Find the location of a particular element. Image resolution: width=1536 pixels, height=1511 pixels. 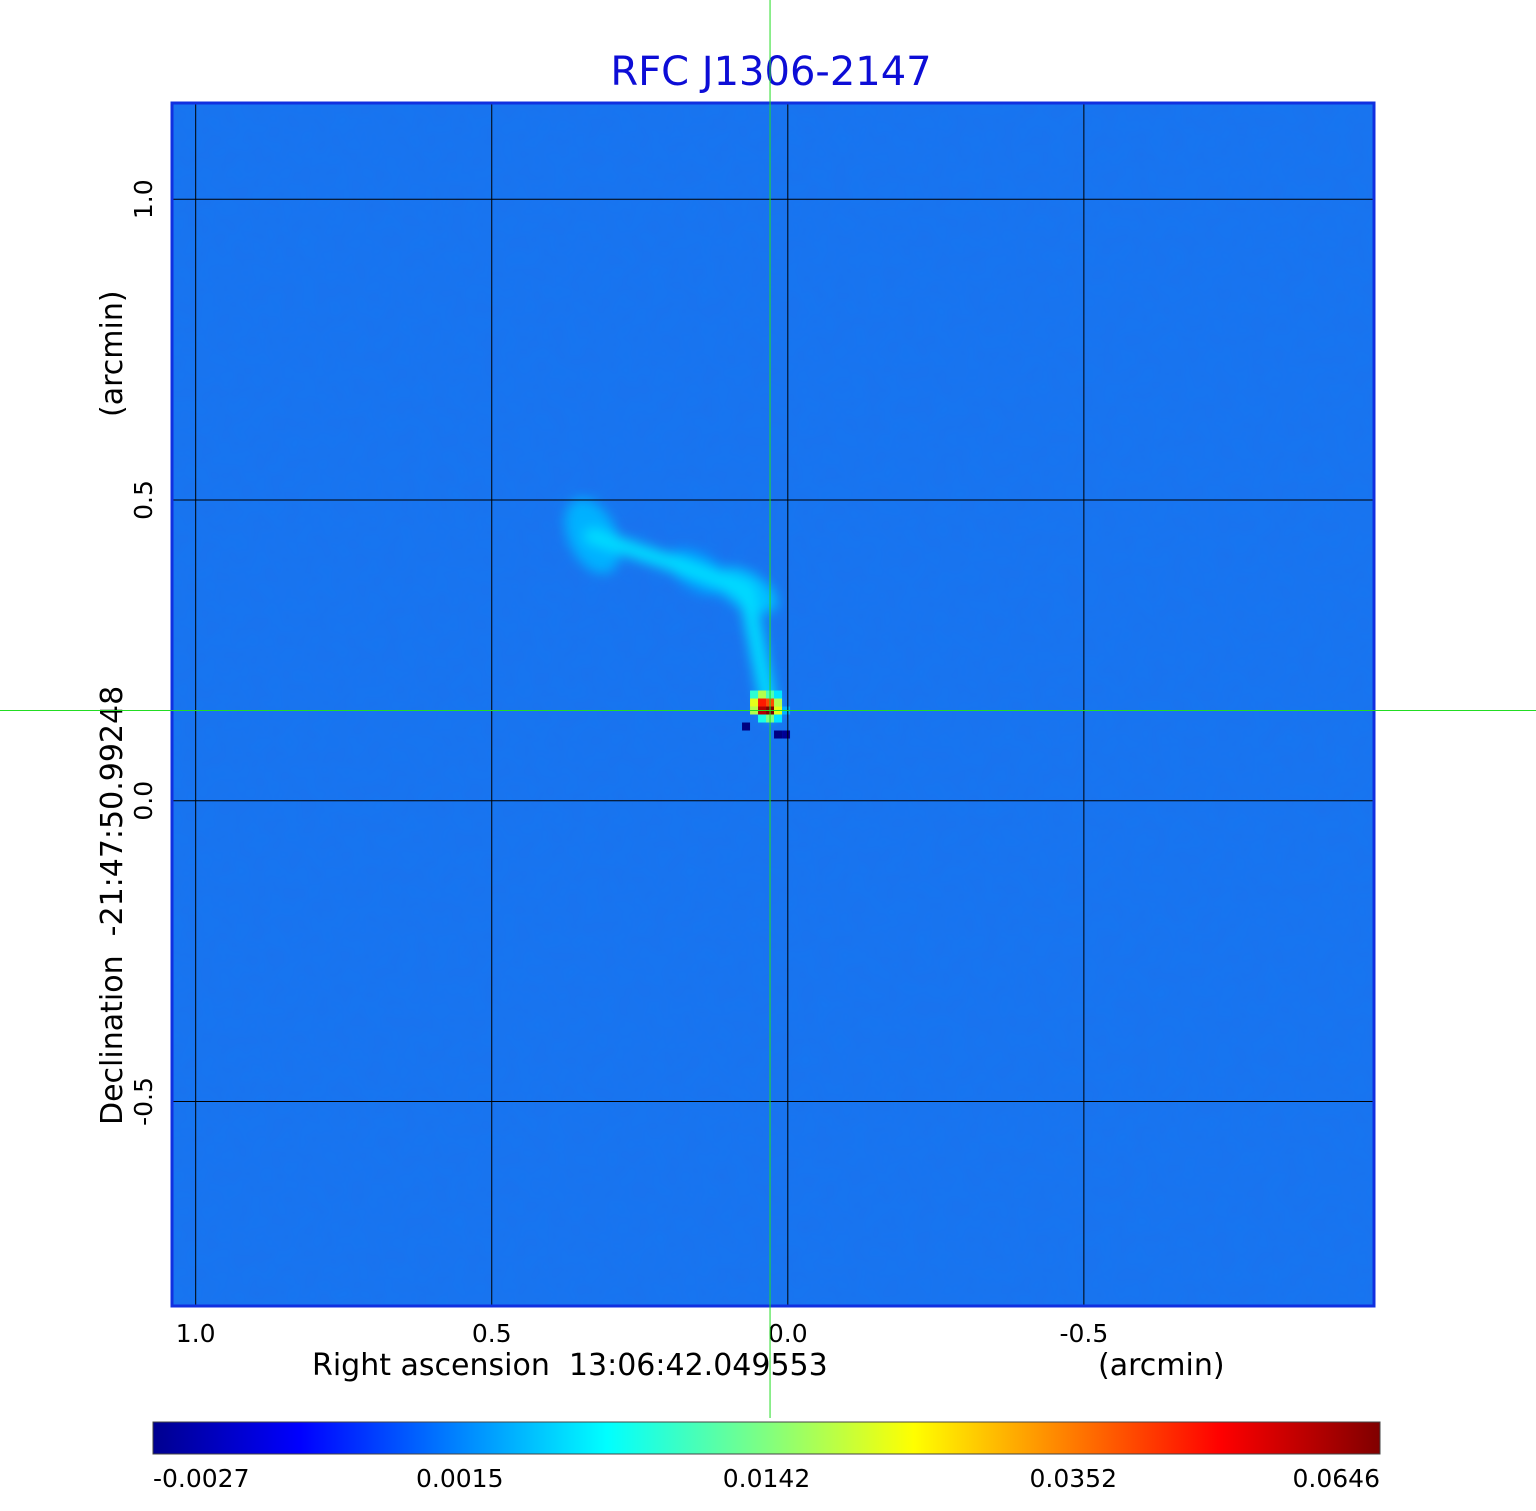

y-tick-label-0: 1.0 is located at coordinates (143, 199).